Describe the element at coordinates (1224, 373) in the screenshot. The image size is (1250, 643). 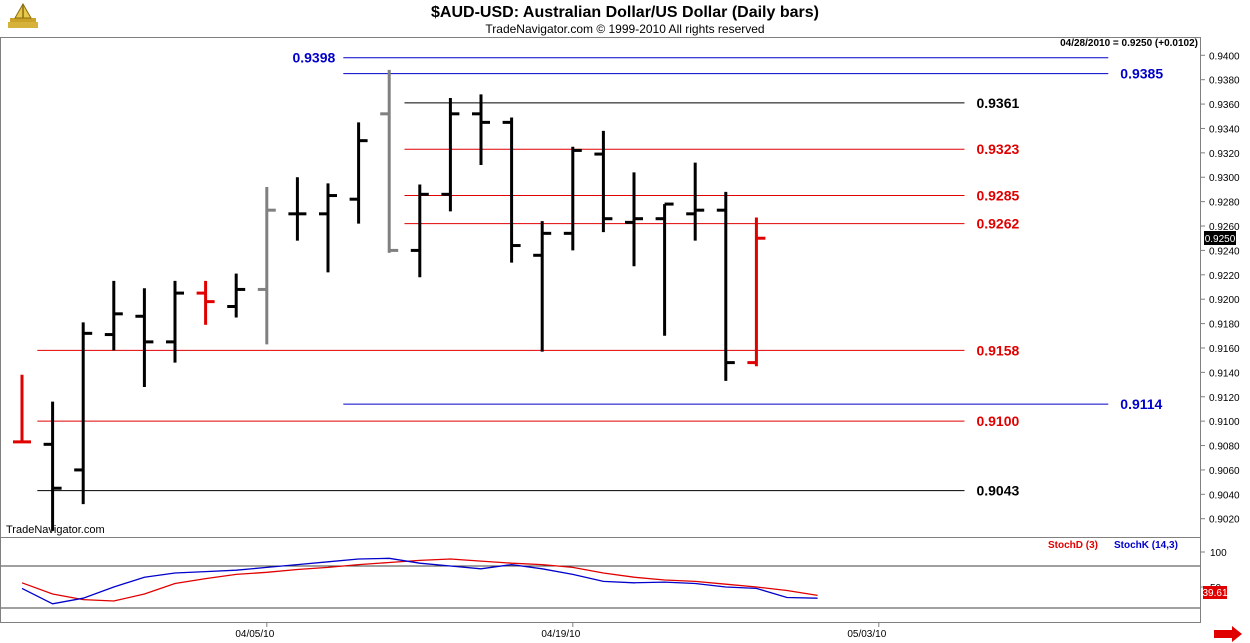
I see `price-tick-label: 0.9140` at that location.